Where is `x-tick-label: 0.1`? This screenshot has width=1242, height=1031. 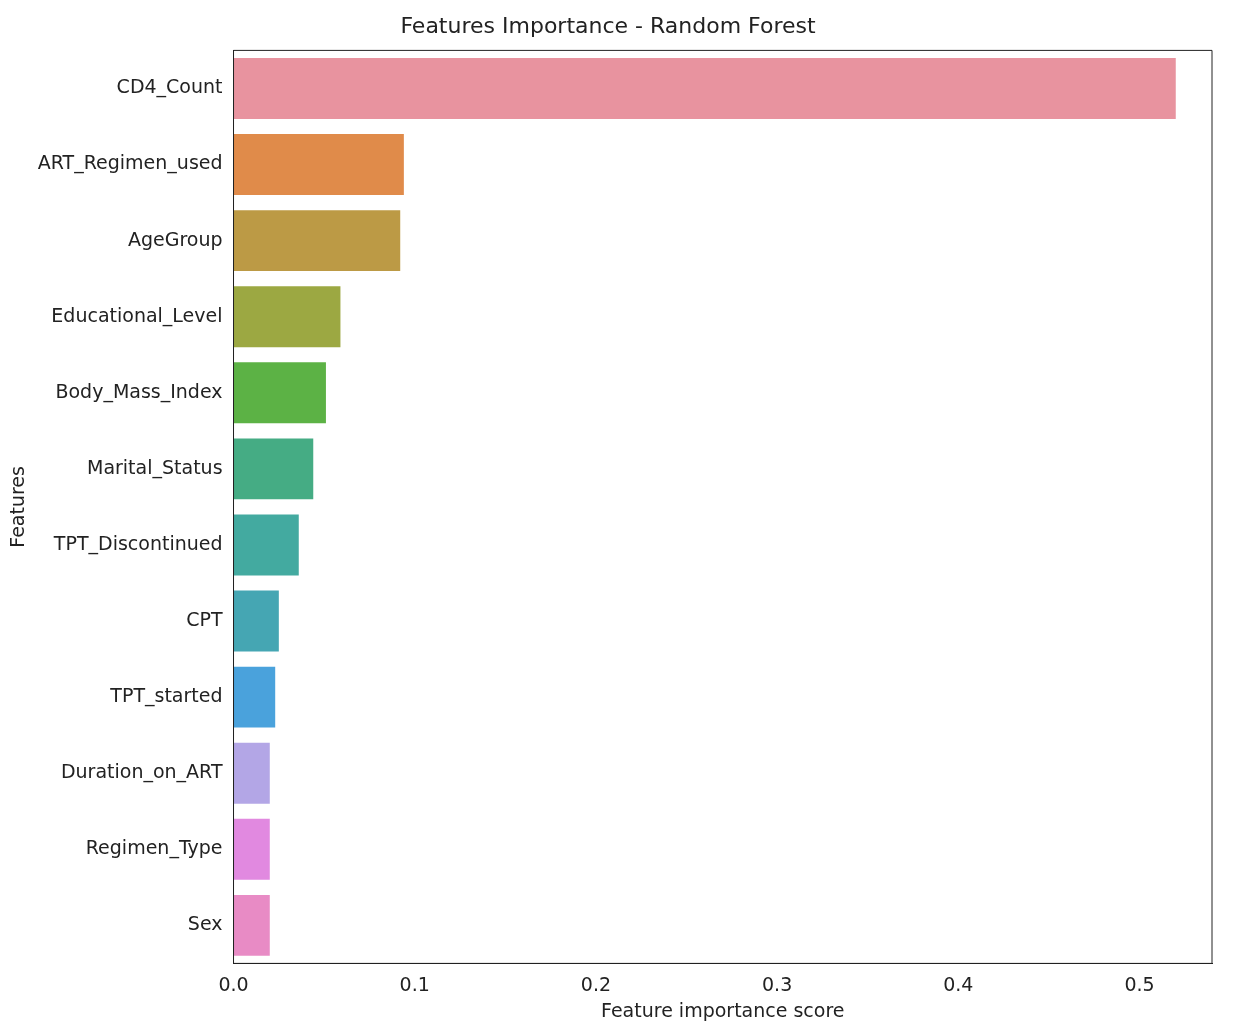 x-tick-label: 0.1 is located at coordinates (414, 983).